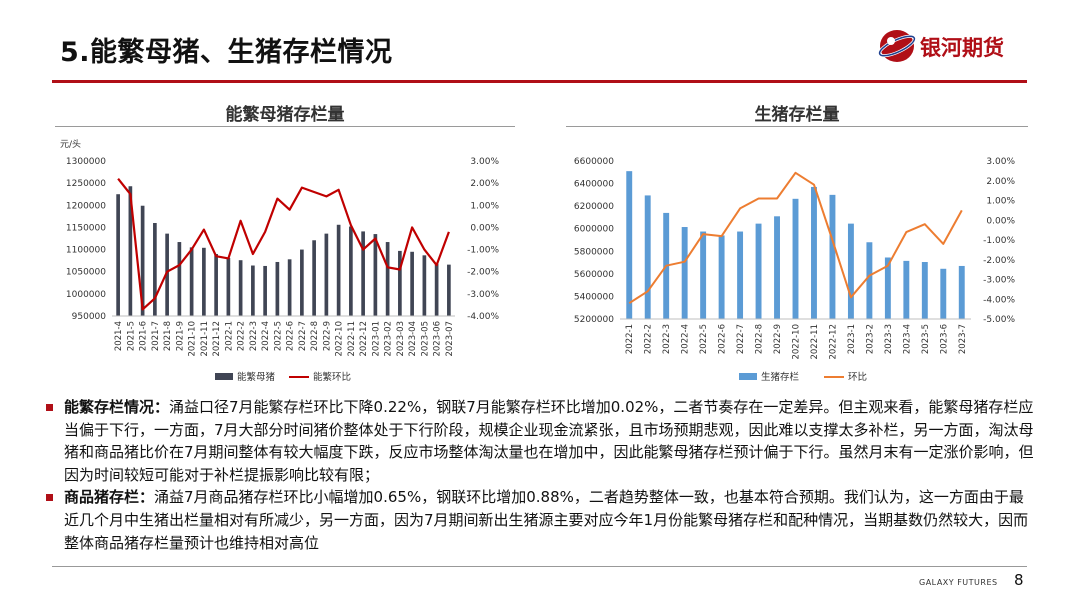 The image size is (1080, 608). What do you see at coordinates (70, 144) in the screenshot?
I see `y-axis-unit-label: 元/头` at bounding box center [70, 144].